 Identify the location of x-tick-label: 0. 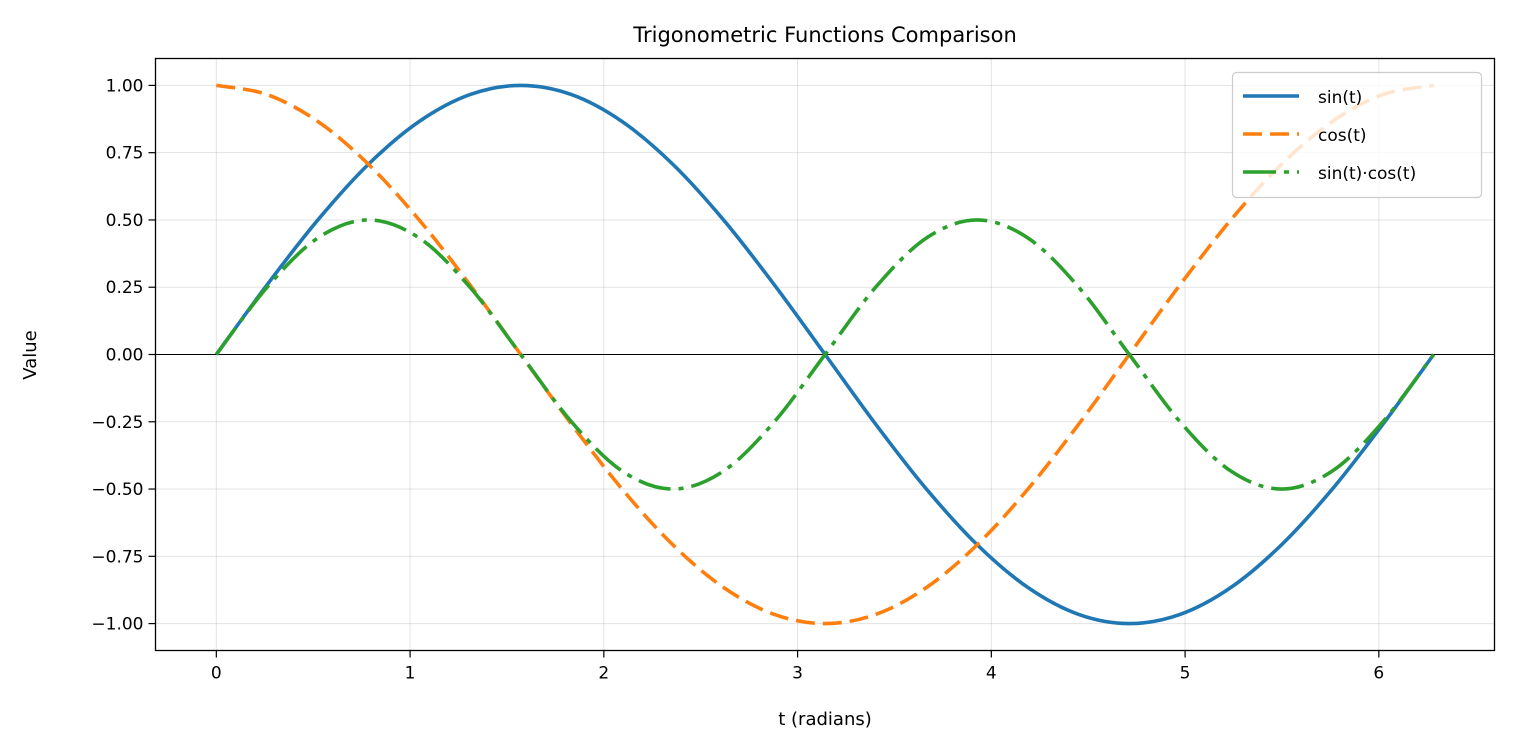
(216, 674).